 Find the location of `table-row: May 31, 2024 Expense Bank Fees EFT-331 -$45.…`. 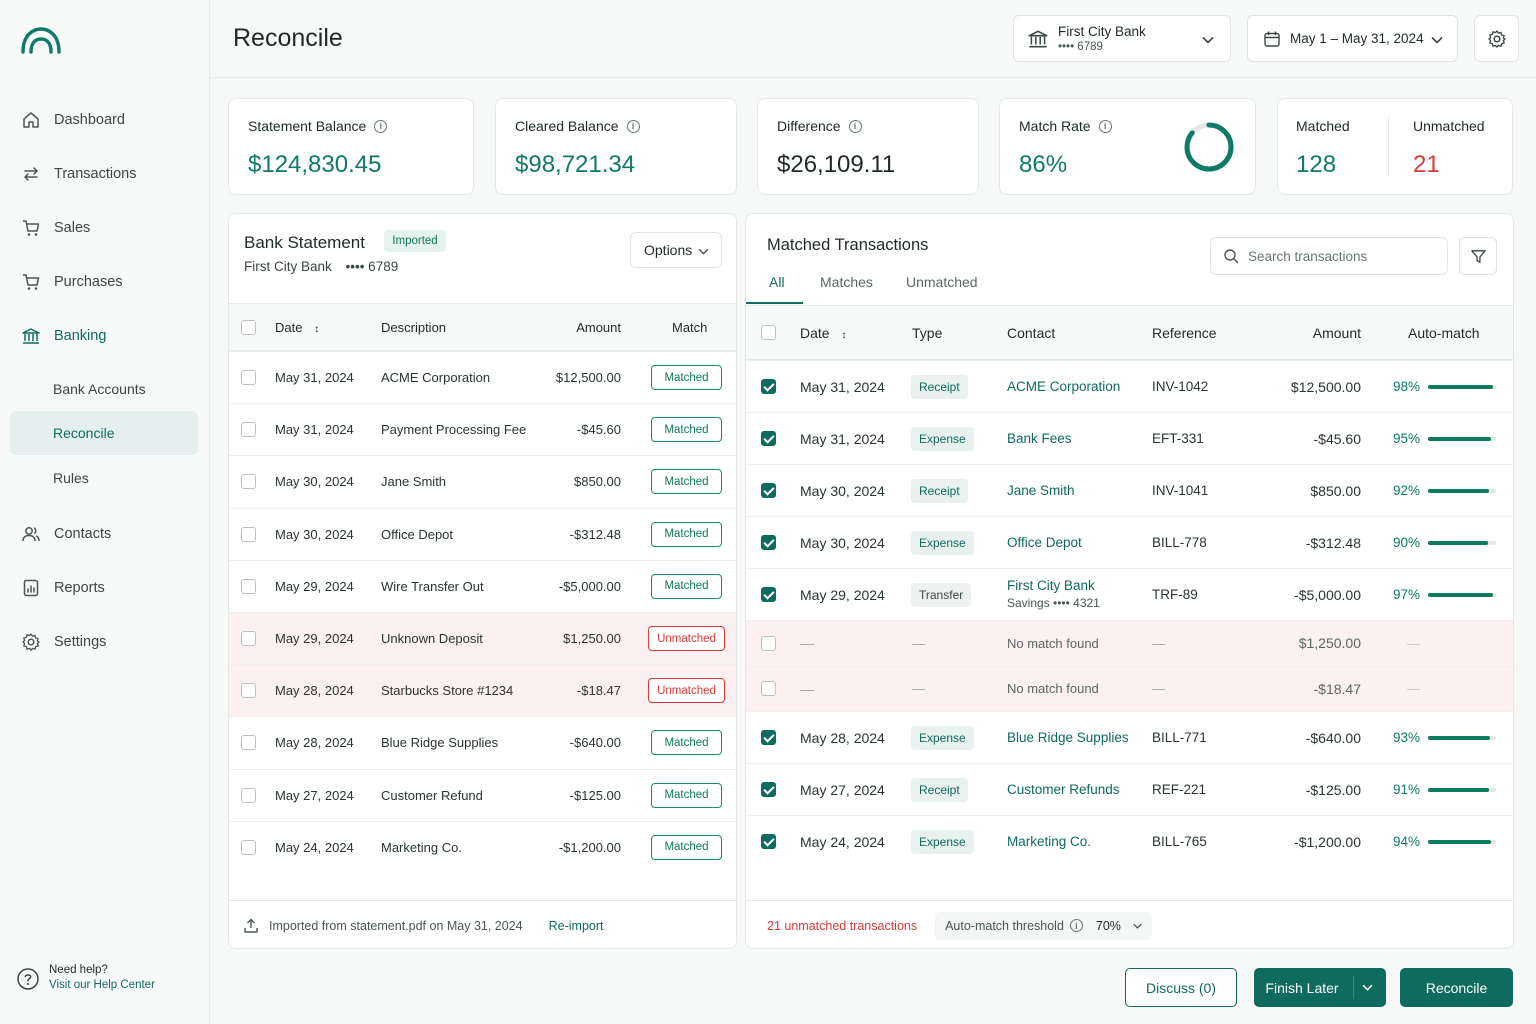

table-row: May 31, 2024 Expense Bank Fees EFT-331 -$45.… is located at coordinates (1129, 438).